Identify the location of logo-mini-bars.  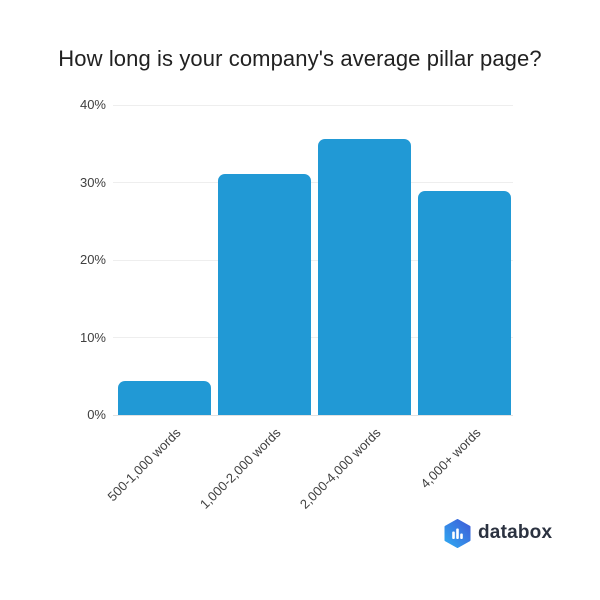
(457, 533).